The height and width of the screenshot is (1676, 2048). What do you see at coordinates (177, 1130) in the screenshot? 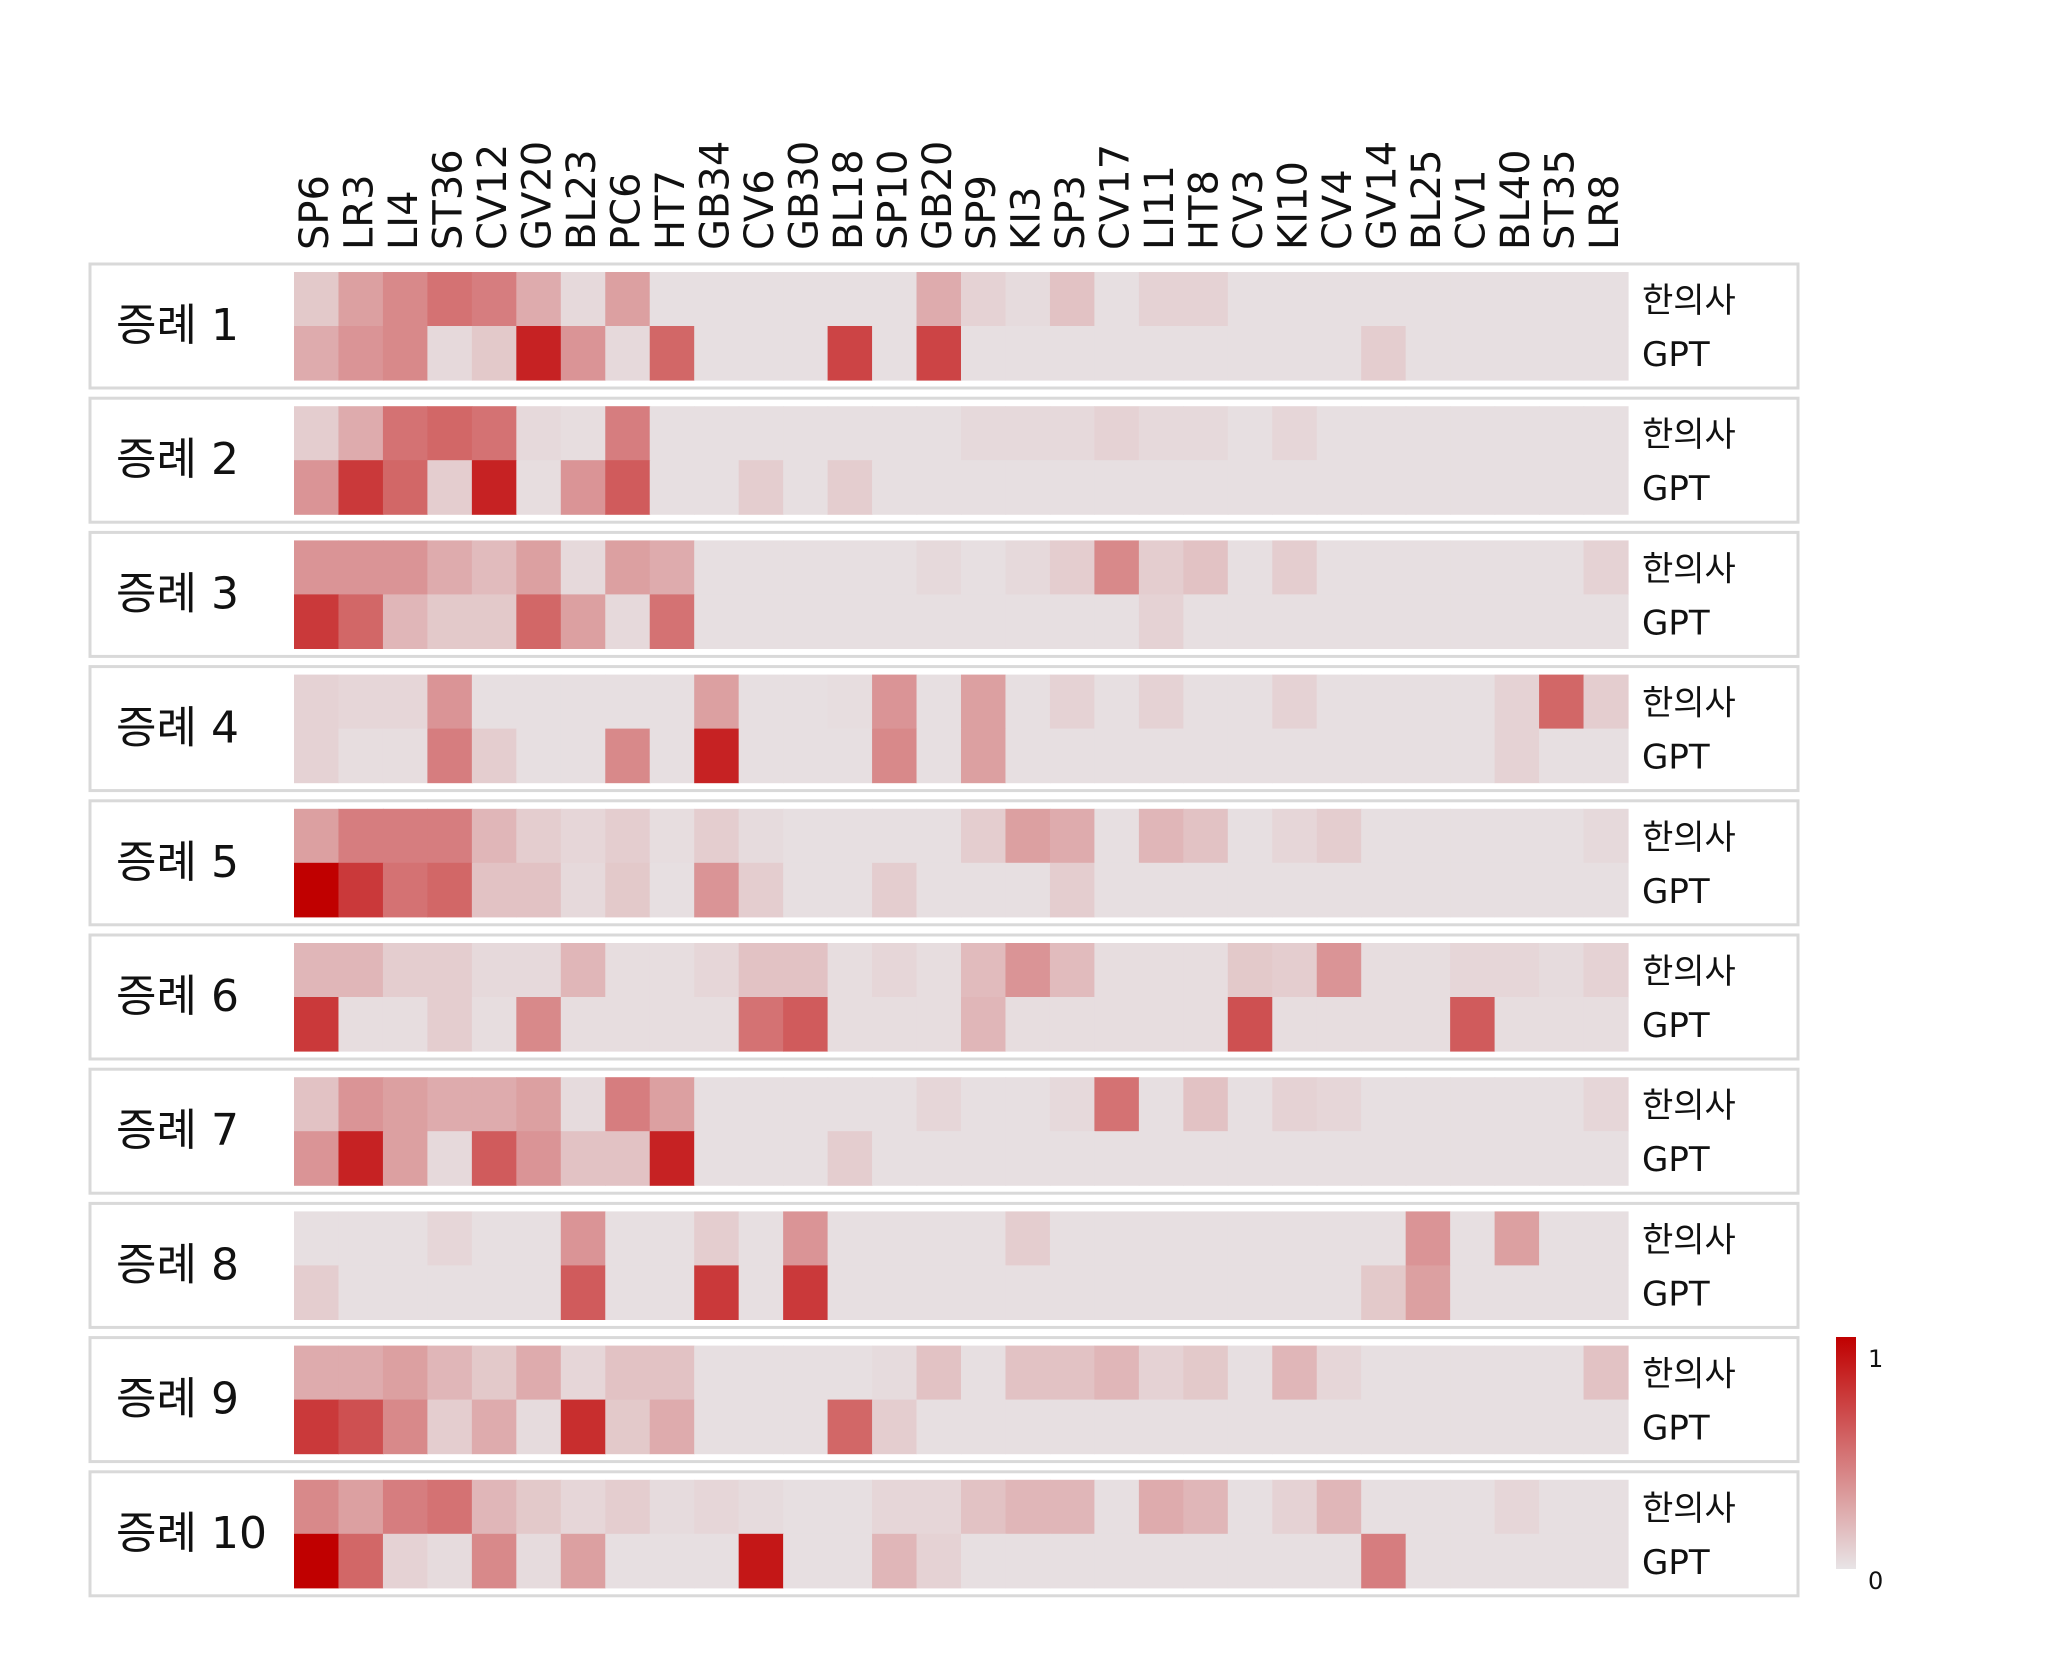
I see `case-label: 증례 7` at bounding box center [177, 1130].